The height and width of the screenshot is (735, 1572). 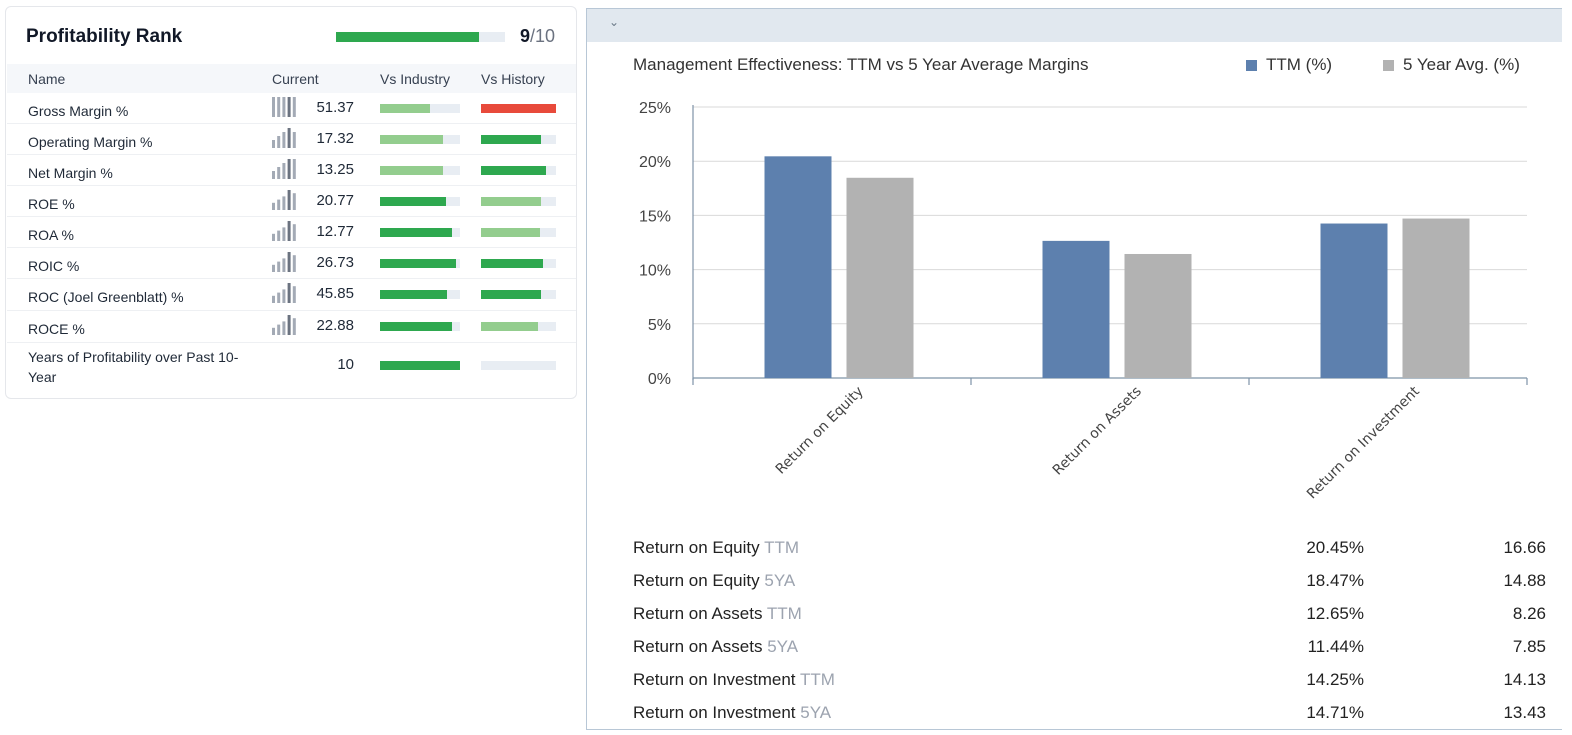 What do you see at coordinates (614, 22) in the screenshot?
I see `chevron-down-icon: ⌄` at bounding box center [614, 22].